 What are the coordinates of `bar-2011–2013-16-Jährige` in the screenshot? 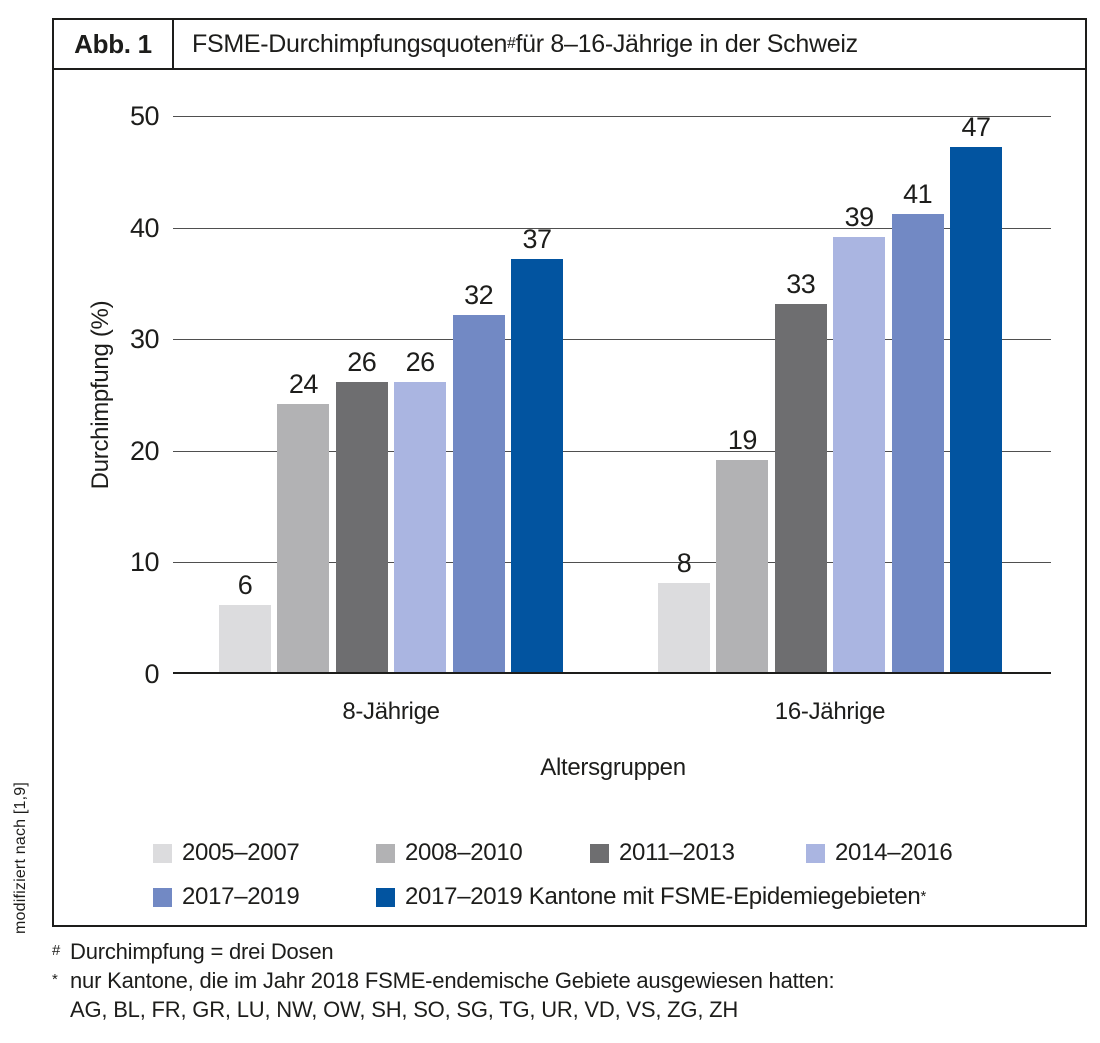 It's located at (800, 487).